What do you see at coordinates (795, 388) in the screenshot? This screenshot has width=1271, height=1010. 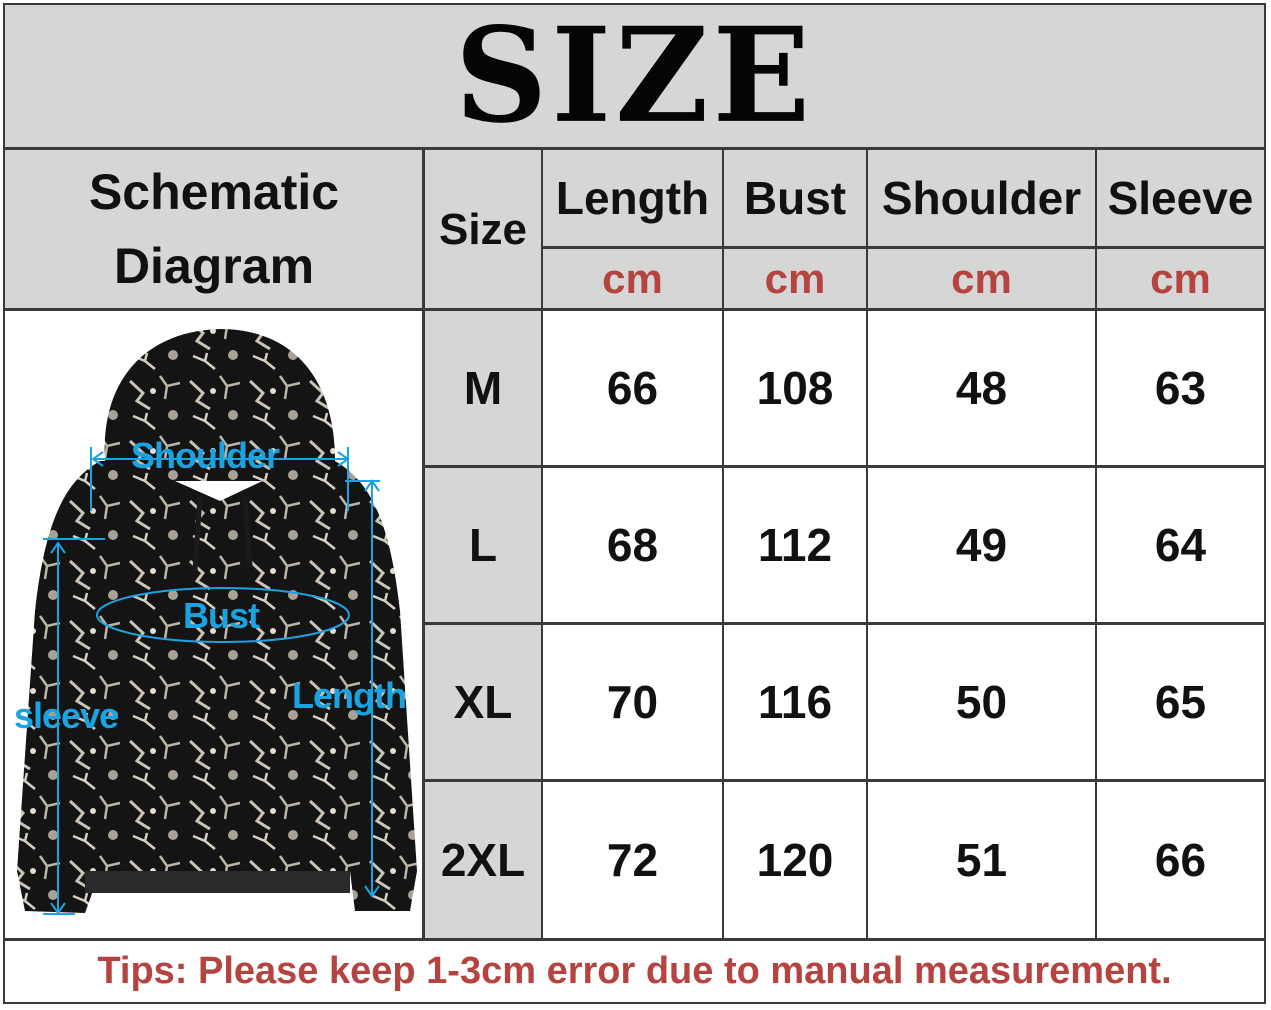 I see `table-cell-m-bust: 108` at bounding box center [795, 388].